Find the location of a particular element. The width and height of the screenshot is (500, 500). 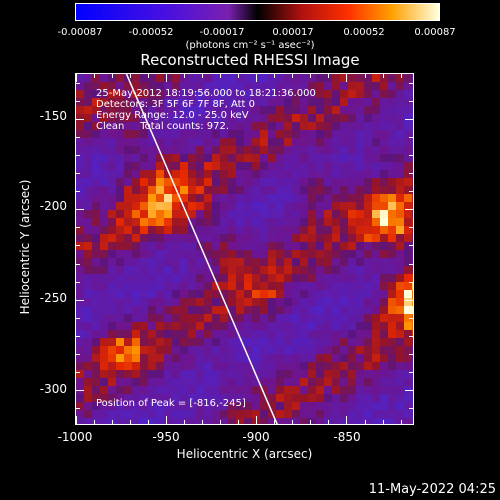

x-axis-label: Heliocentric X (arcsec) is located at coordinates (244, 454).